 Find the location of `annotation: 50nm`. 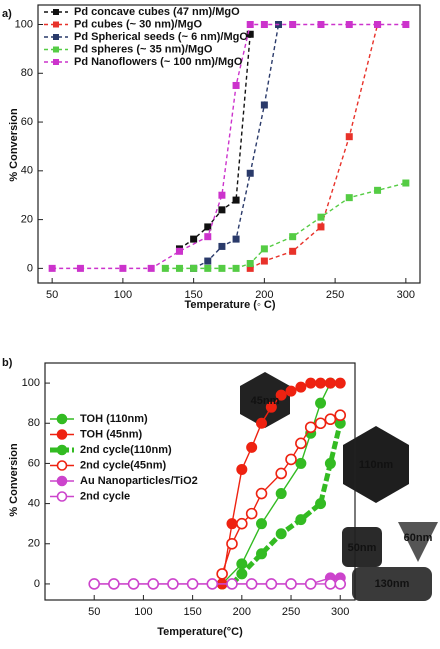

annotation: 50nm is located at coordinates (362, 548).